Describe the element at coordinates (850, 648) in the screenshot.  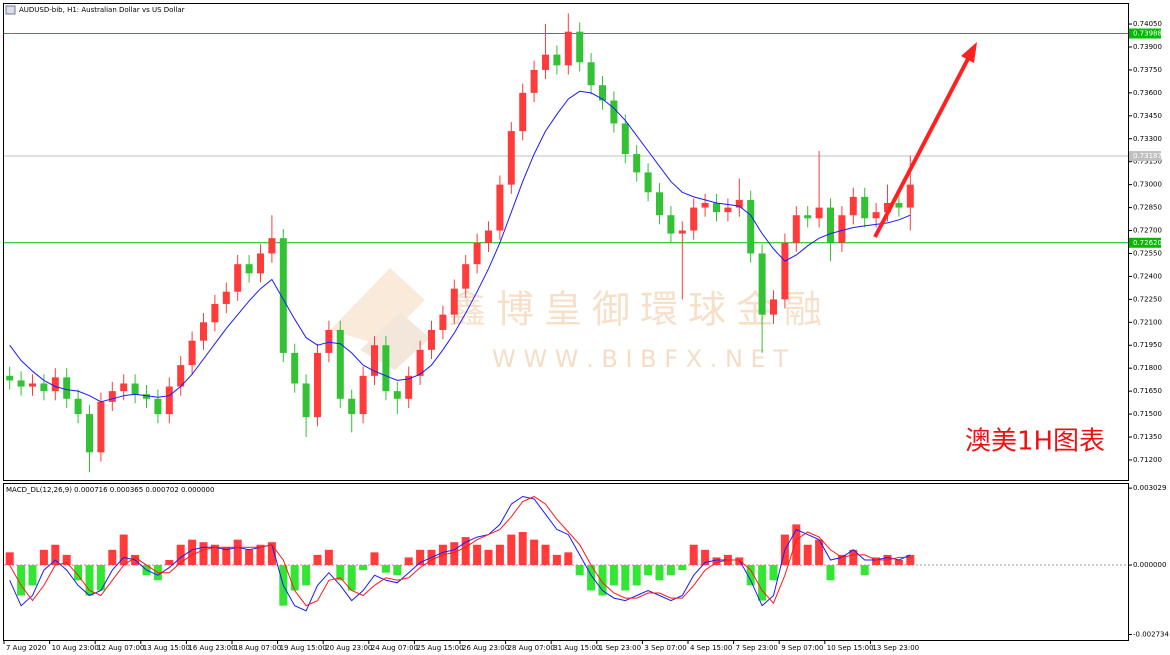
I see `x-tick-label: 10 Sep 15:00` at that location.